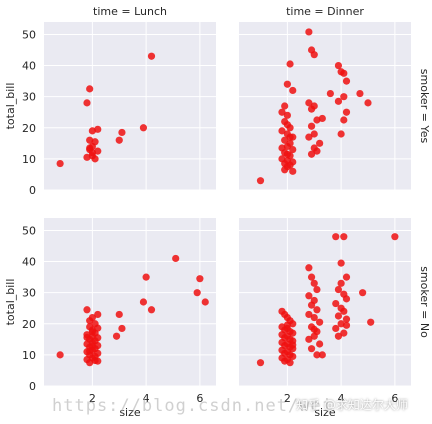  I want to click on ytick-label-r1-20: 20, so click(29, 324).